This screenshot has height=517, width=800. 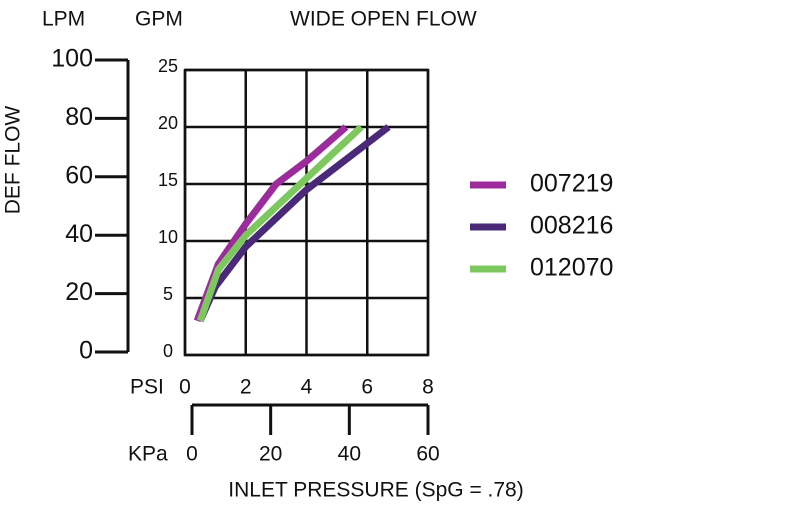 What do you see at coordinates (571, 184) in the screenshot?
I see `legend-label: 007219` at bounding box center [571, 184].